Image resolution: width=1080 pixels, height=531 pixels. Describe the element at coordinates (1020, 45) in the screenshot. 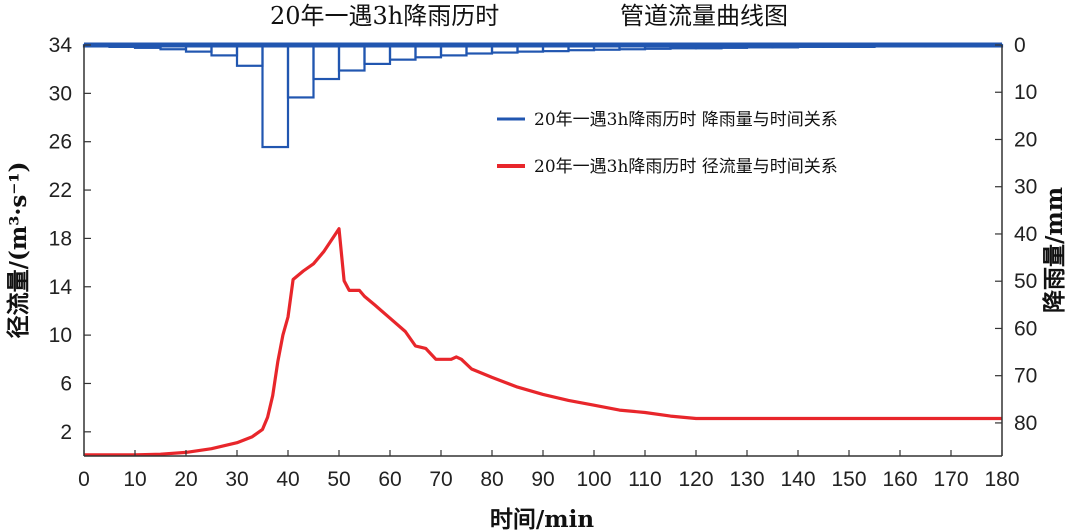

I see `y-right-tick-label-0: 0` at that location.